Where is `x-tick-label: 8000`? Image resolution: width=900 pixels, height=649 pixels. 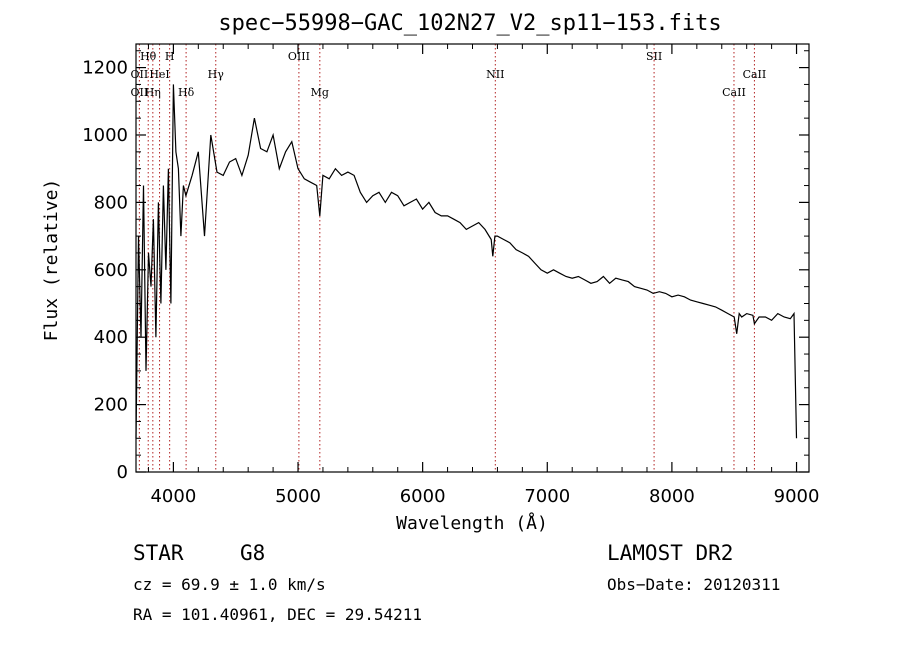 x-tick-label: 8000 is located at coordinates (672, 496).